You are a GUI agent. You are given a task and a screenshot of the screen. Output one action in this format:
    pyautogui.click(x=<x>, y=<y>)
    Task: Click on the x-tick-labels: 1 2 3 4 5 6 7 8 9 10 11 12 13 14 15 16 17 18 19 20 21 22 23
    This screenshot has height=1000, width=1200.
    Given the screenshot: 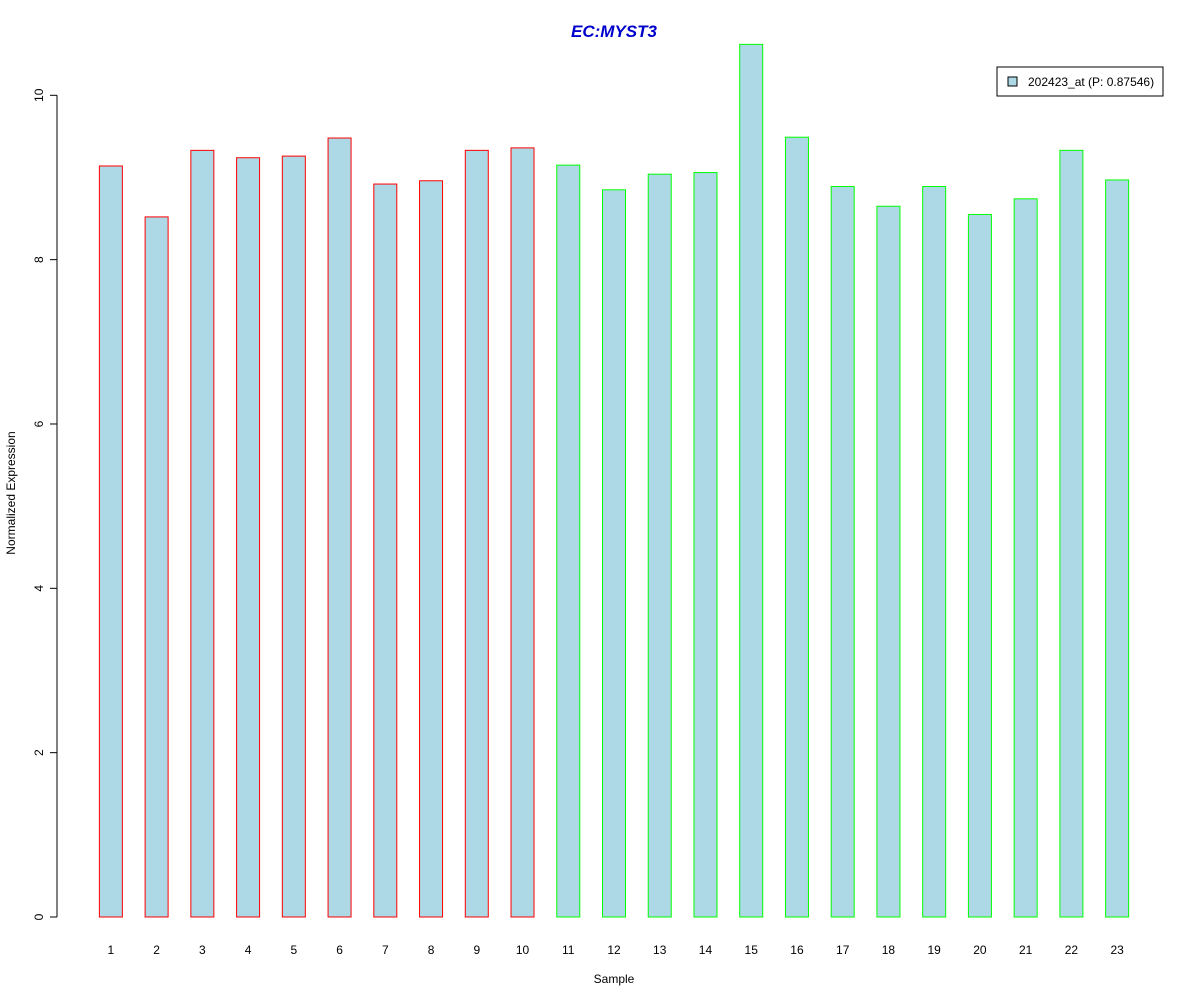 What is the action you would take?
    pyautogui.click(x=616, y=950)
    